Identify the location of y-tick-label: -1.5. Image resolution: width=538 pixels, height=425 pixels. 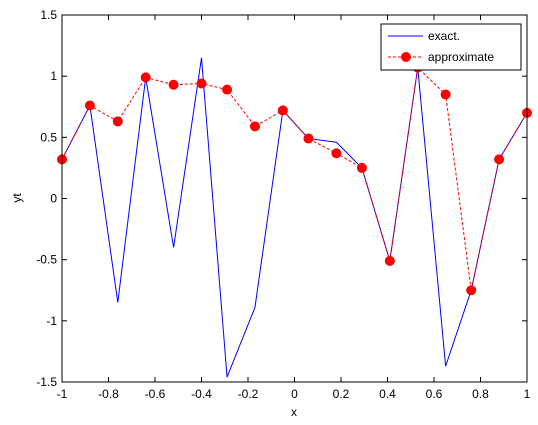
(46, 382).